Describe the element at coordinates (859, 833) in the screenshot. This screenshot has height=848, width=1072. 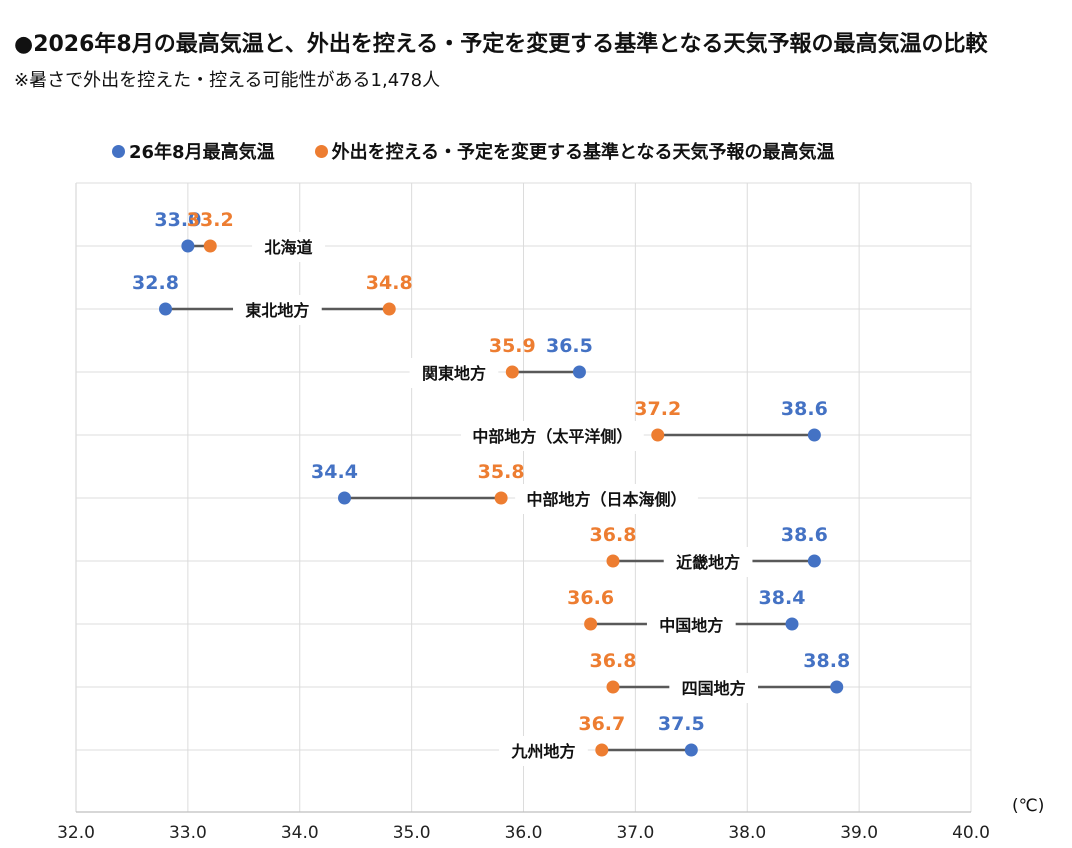
I see `x-tick-label: 39.0` at that location.